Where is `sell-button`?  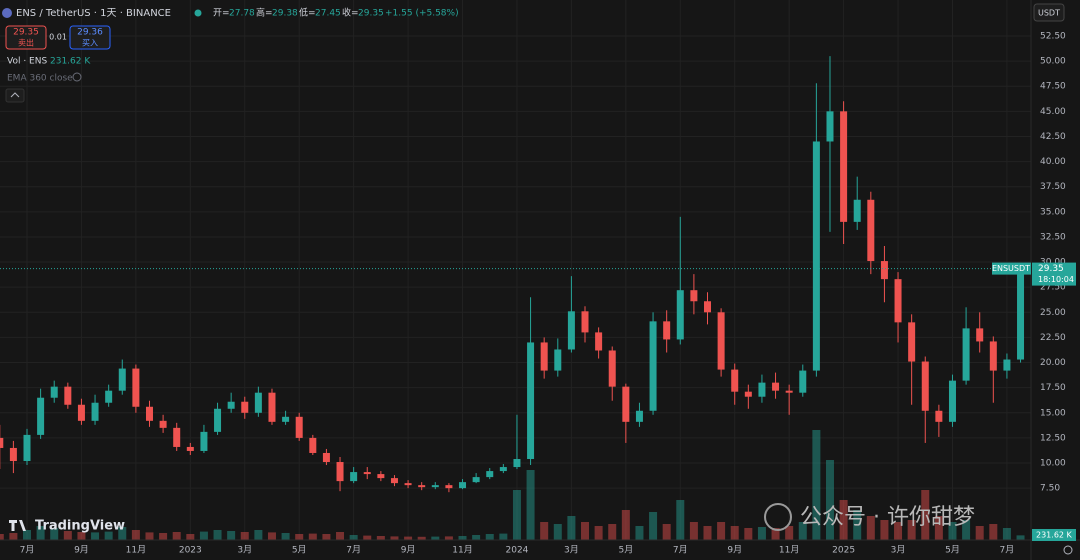
sell-button is located at coordinates (26, 37).